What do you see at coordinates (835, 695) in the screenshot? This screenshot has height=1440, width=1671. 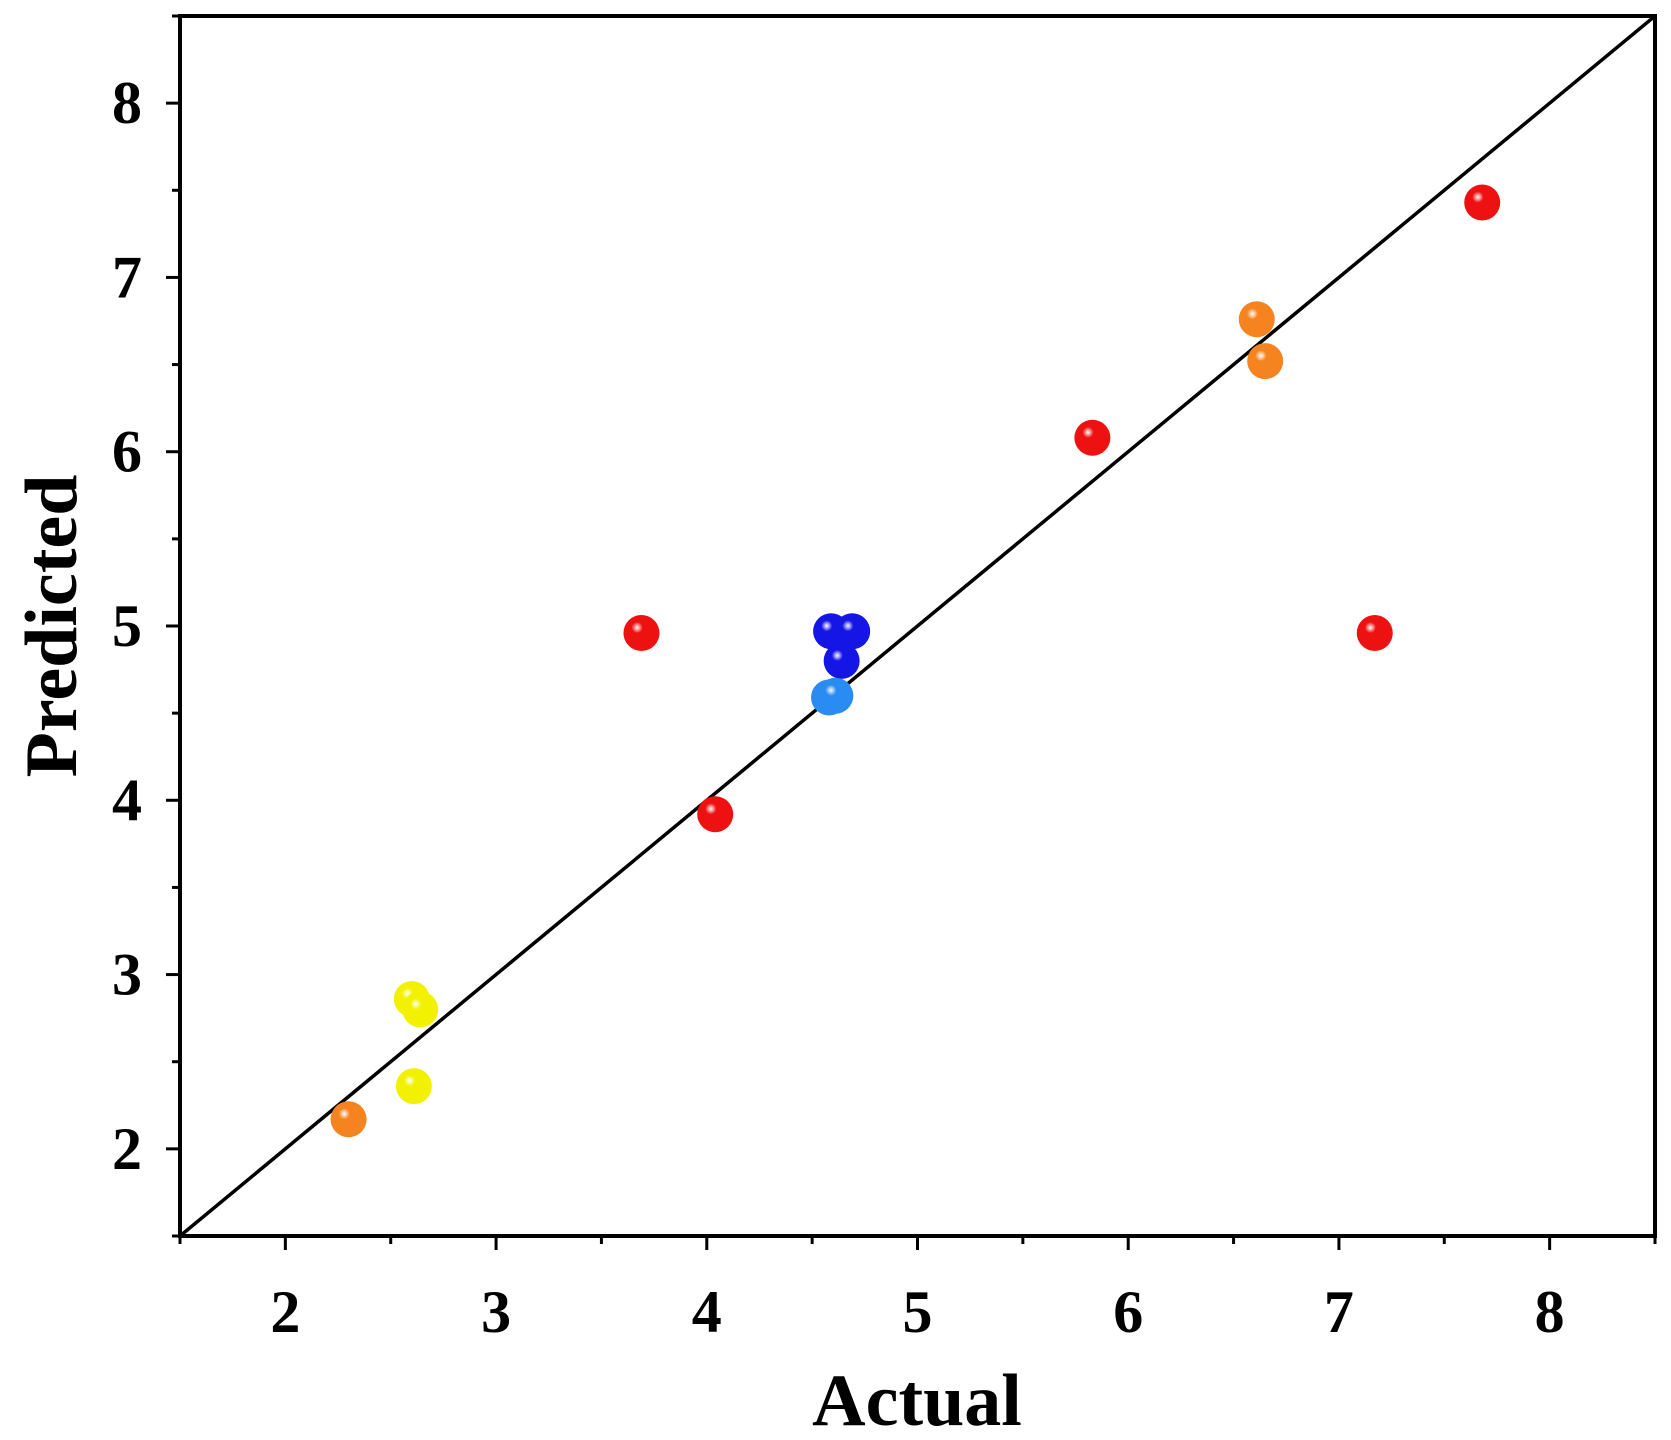 I see `data-point-light-blue` at bounding box center [835, 695].